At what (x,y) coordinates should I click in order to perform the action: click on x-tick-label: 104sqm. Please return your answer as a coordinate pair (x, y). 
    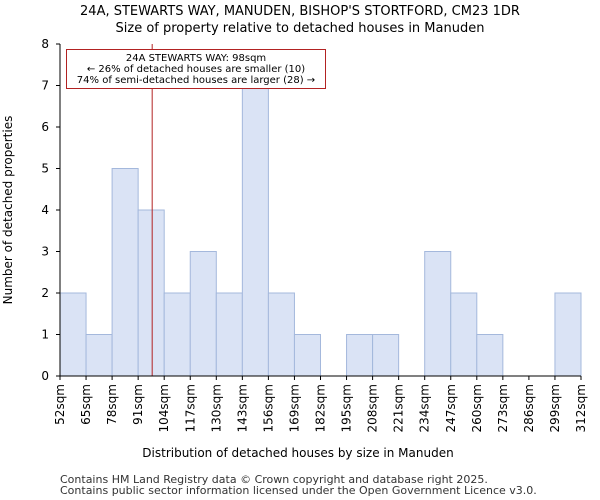
    Looking at the image, I should click on (164, 408).